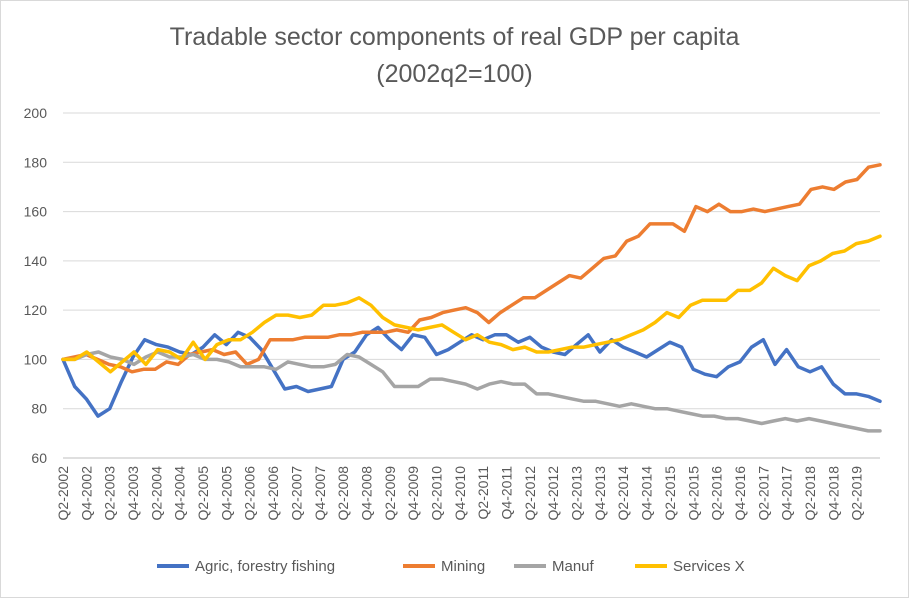  Describe the element at coordinates (577, 493) in the screenshot. I see `x-tick-label: Q2-2013` at that location.